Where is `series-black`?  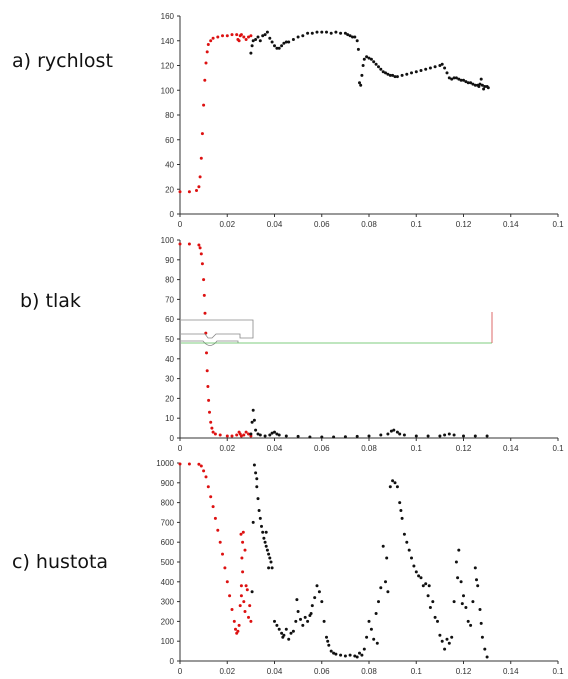
series-black is located at coordinates (369, 60).